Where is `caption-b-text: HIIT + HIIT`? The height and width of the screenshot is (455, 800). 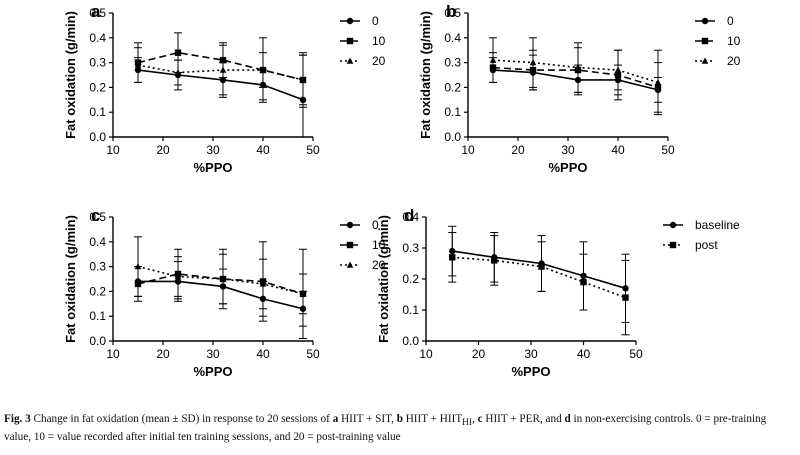 caption-b-text: HIIT + HIIT is located at coordinates (432, 419).